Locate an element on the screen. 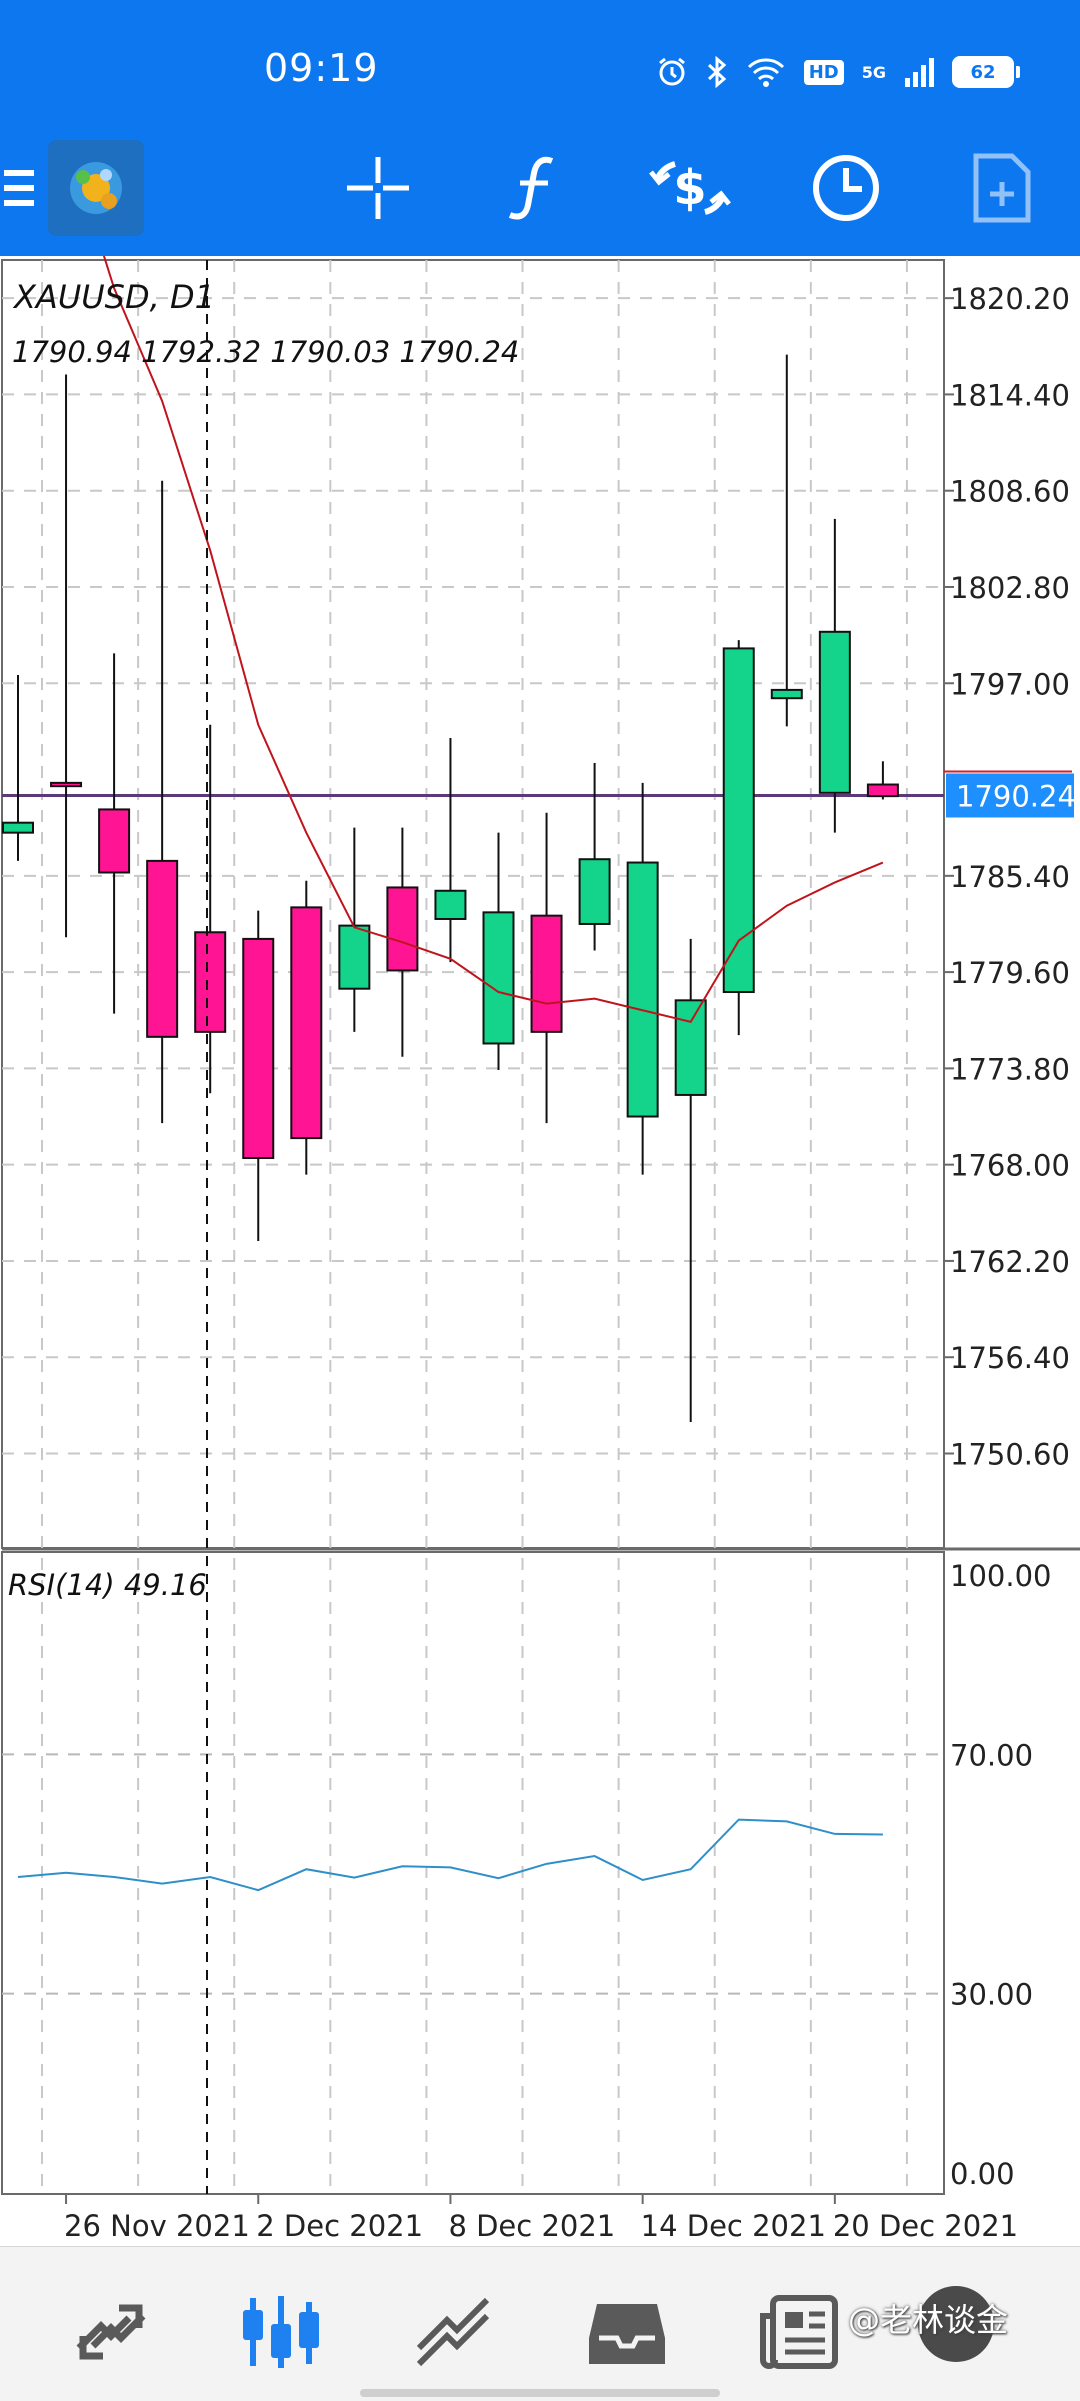 This screenshot has width=1080, height=2401. rsi-tick-label: 100.00 is located at coordinates (1000, 1576).